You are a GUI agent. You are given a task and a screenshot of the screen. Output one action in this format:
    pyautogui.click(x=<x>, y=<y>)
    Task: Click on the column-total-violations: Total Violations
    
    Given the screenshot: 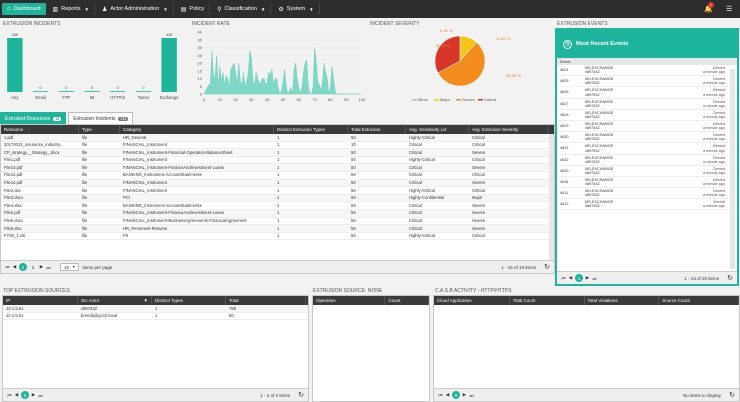 What is the action you would take?
    pyautogui.click(x=622, y=300)
    